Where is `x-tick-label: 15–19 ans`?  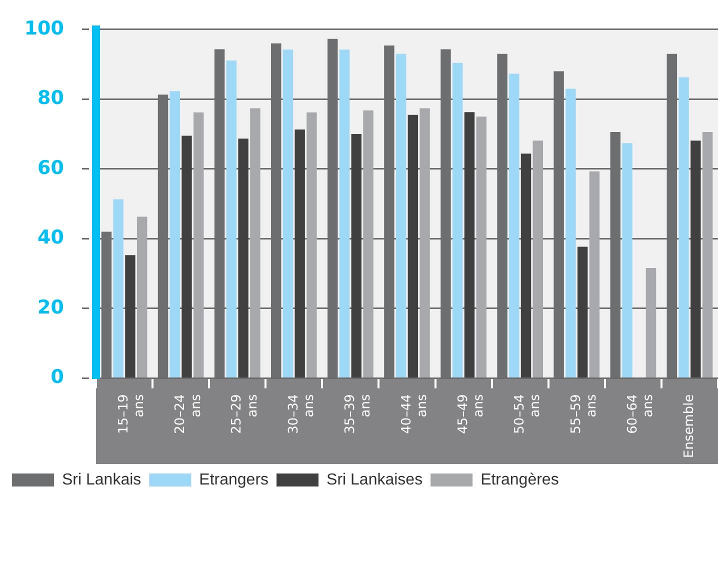
x-tick-label: 15–19 ans is located at coordinates (132, 414).